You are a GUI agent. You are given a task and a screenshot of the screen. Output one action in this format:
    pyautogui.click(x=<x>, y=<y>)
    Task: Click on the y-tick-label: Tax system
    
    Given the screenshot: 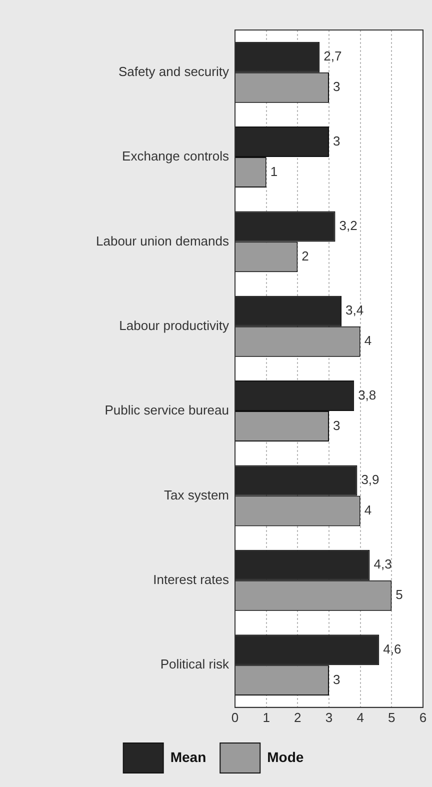 What is the action you would take?
    pyautogui.click(x=196, y=494)
    